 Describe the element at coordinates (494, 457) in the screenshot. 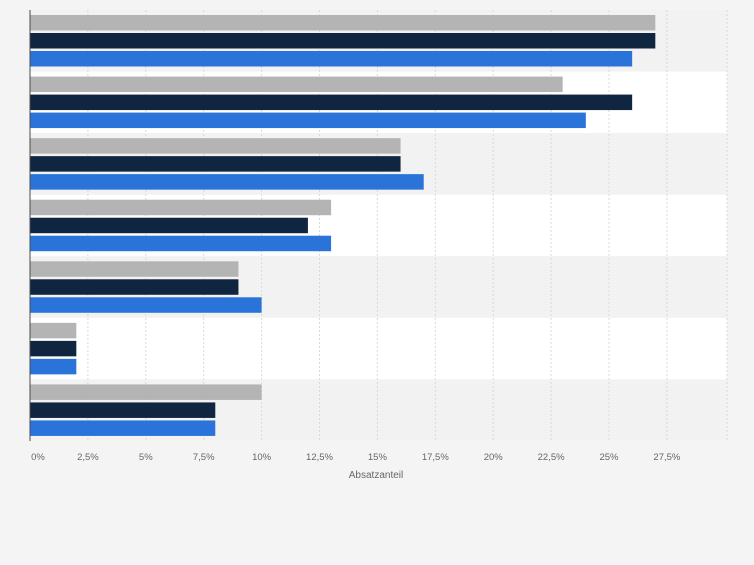

I see `x-tick-label: 20%` at that location.